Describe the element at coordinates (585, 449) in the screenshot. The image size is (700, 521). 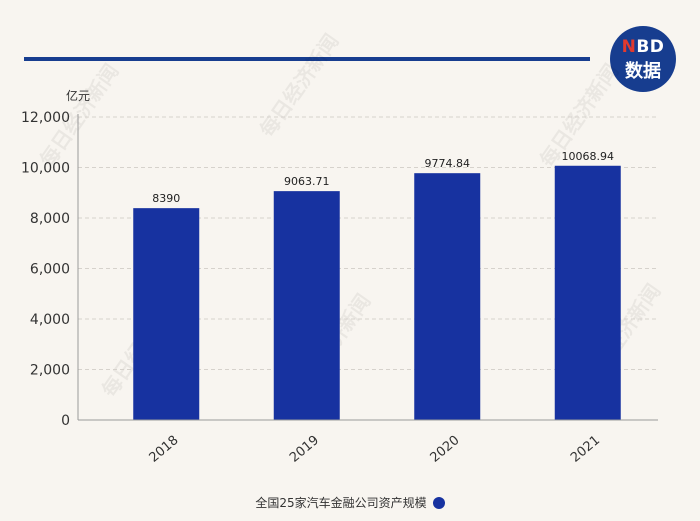
I see `x-tick-label: 2021` at that location.